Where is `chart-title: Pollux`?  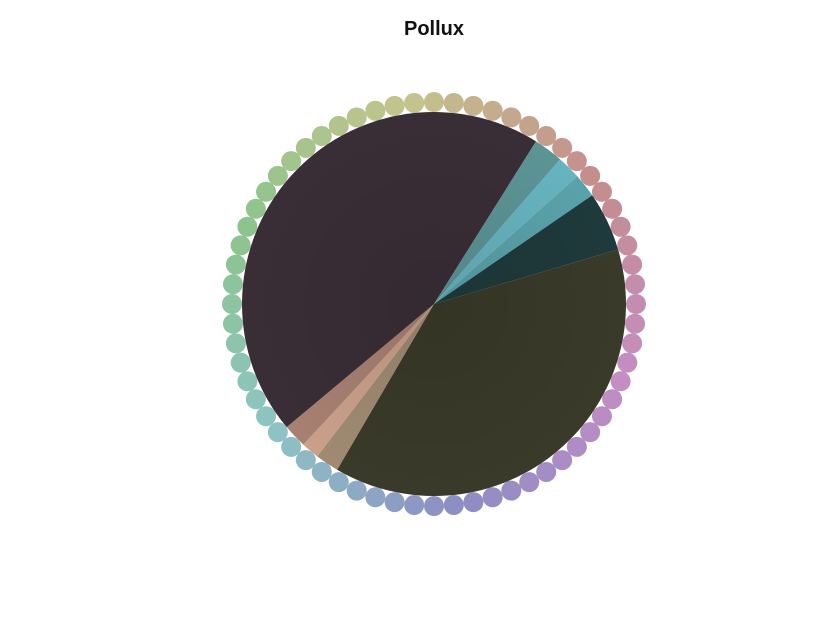
chart-title: Pollux is located at coordinates (433, 29).